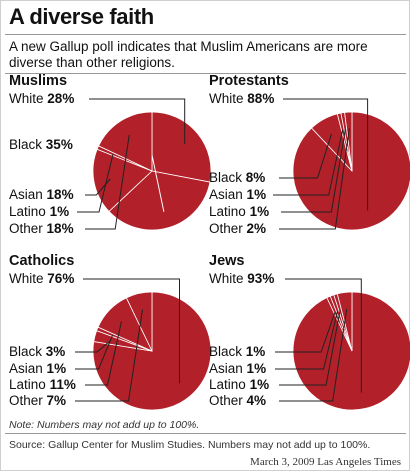 The width and height of the screenshot is (410, 471). I want to click on chart-title: Catholics, so click(42, 261).